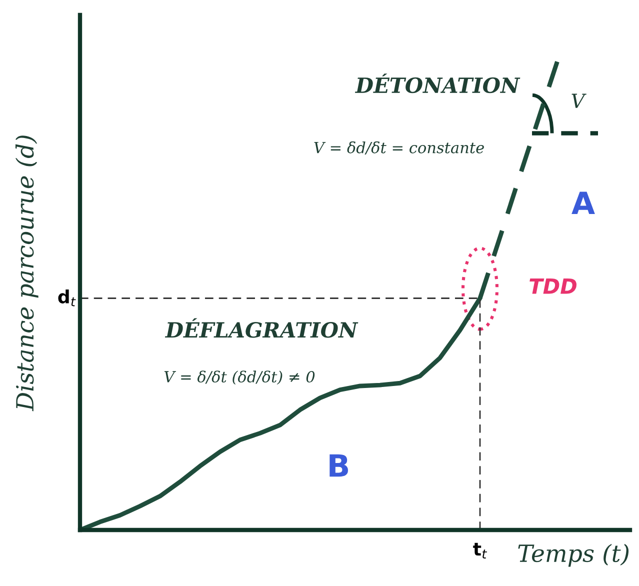  What do you see at coordinates (399, 148) in the screenshot?
I see `annotation: V = δd/δt = constante` at bounding box center [399, 148].